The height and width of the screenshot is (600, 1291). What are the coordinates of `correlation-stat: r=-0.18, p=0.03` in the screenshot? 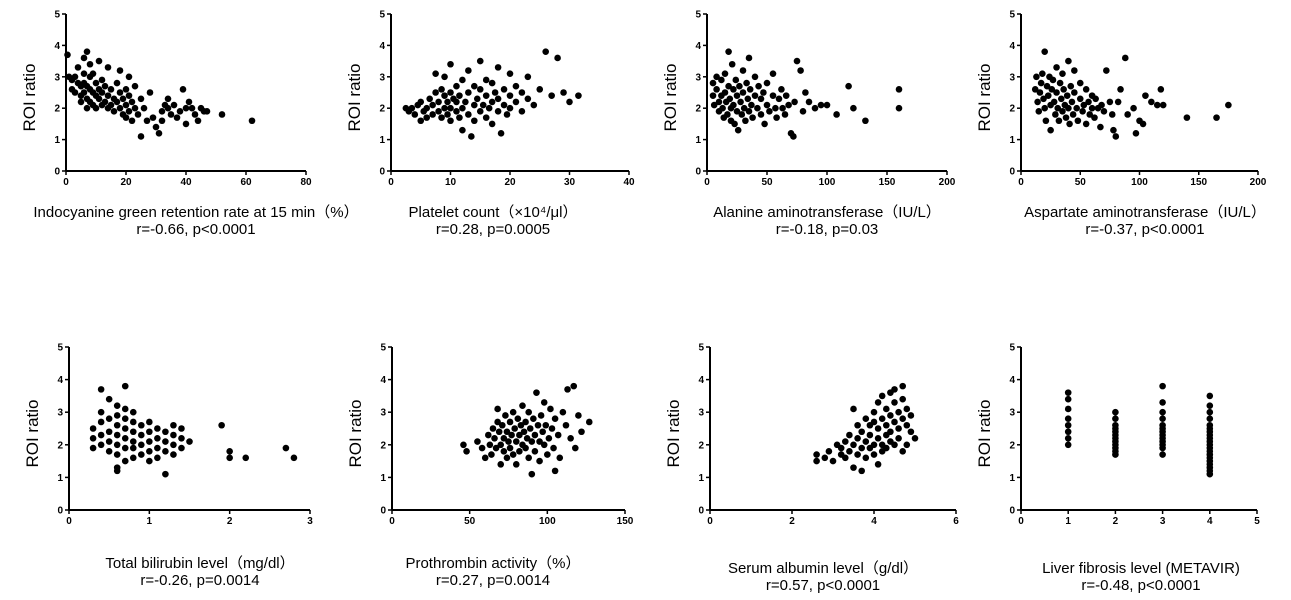 It's located at (827, 229).